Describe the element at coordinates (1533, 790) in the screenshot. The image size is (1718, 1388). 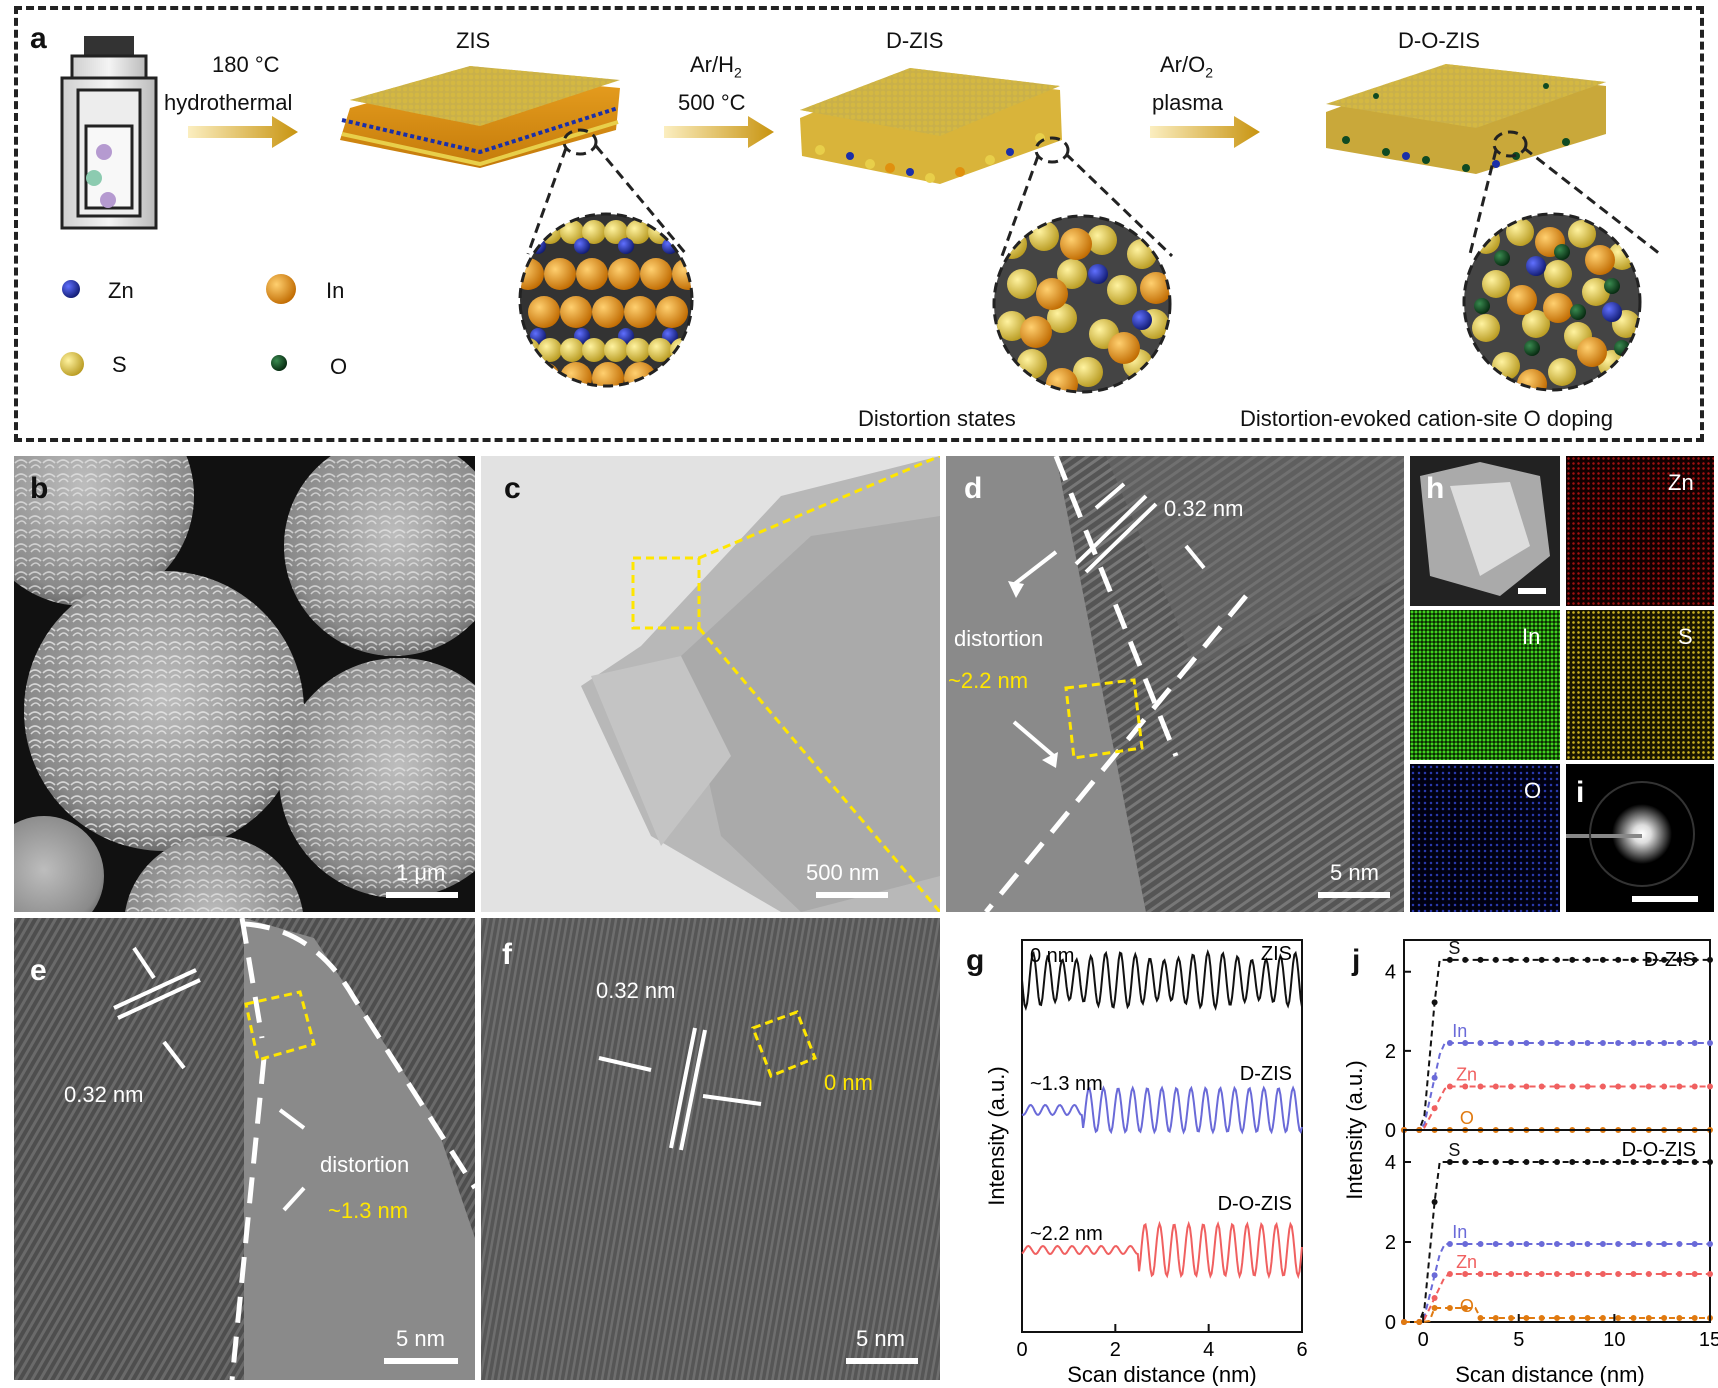
I see `eds-map-o-label: O` at that location.